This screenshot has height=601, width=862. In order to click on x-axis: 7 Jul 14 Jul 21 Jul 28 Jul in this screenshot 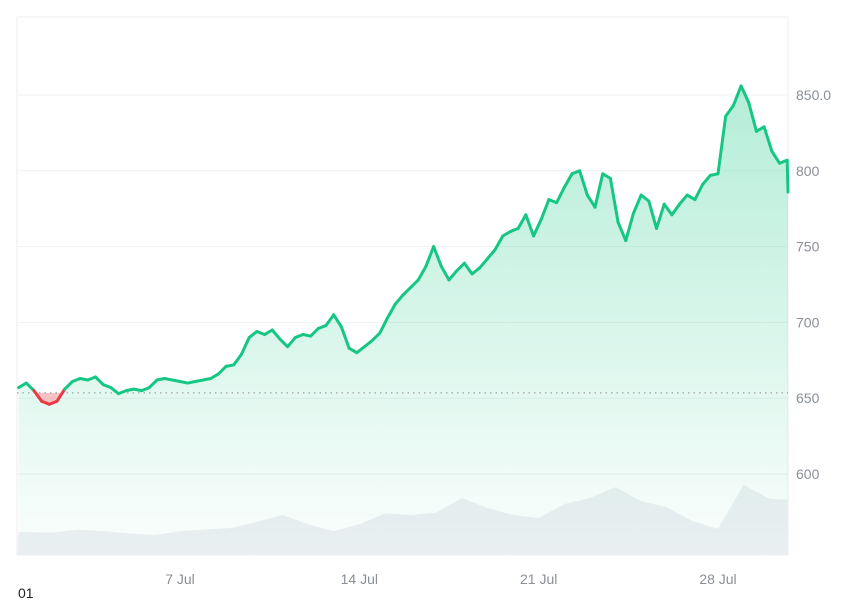, I will do `click(450, 579)`.